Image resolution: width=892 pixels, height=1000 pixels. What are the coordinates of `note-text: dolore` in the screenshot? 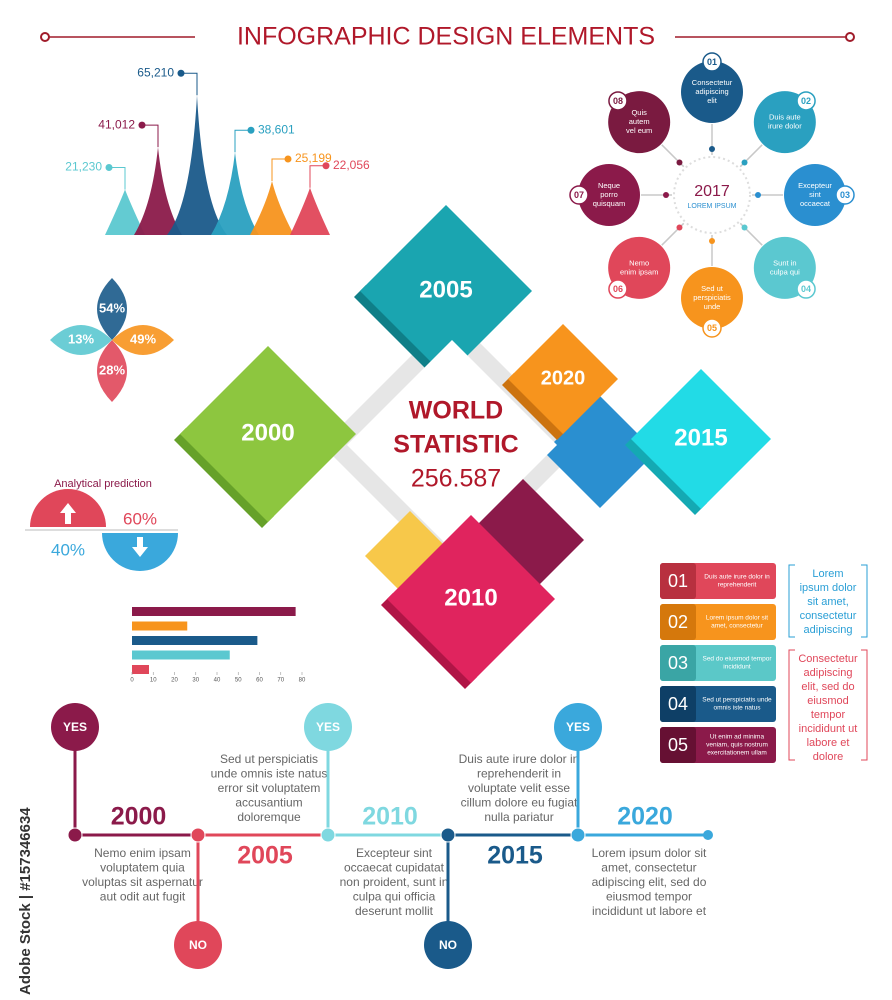 It's located at (828, 757).